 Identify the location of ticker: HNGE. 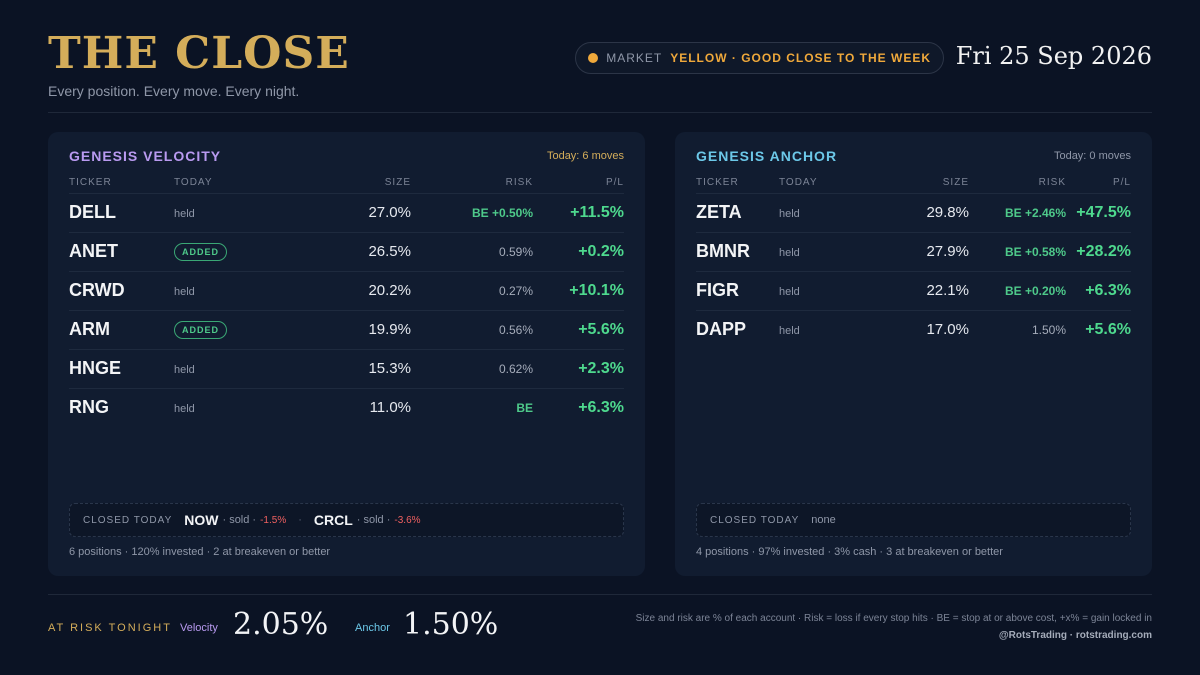
(121, 369).